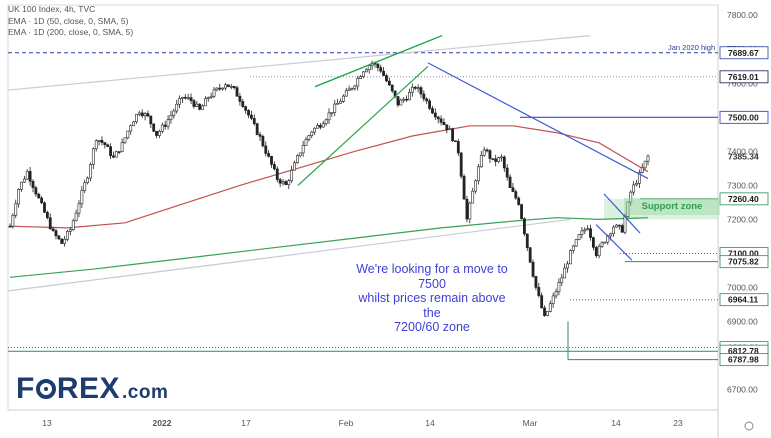 This screenshot has width=771, height=438. What do you see at coordinates (742, 287) in the screenshot?
I see `y-tick-label: 7000.00` at bounding box center [742, 287].